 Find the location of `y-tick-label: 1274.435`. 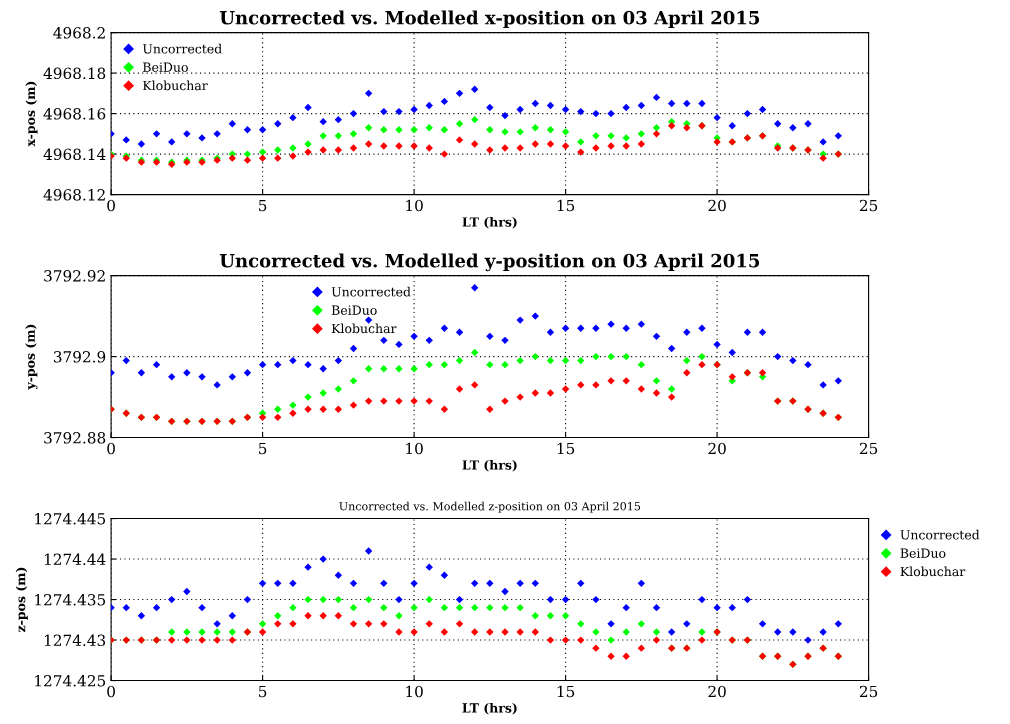

y-tick-label: 1274.435 is located at coordinates (70, 600).